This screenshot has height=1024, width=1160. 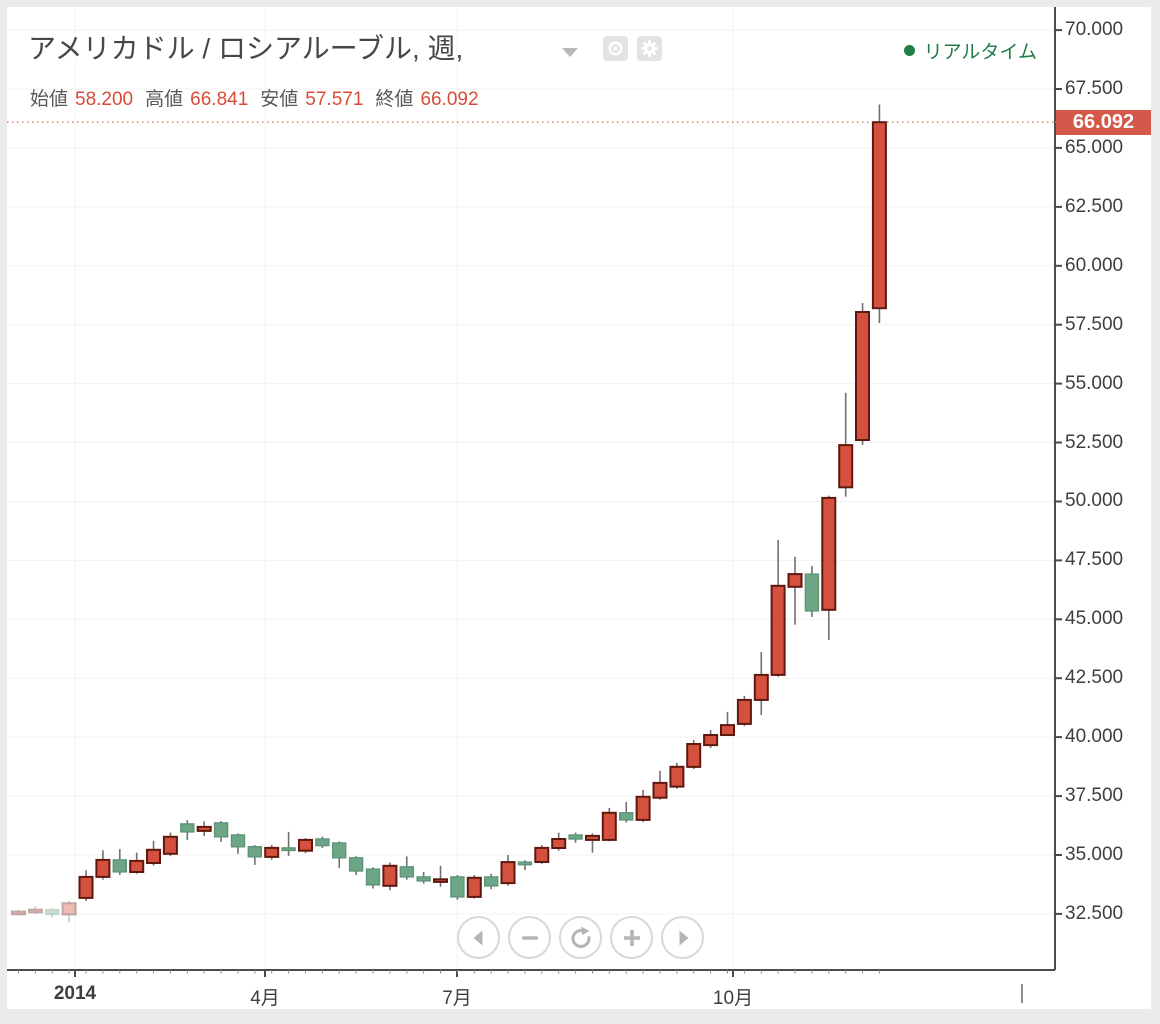 What do you see at coordinates (279, 99) in the screenshot?
I see `low-label: 安値` at bounding box center [279, 99].